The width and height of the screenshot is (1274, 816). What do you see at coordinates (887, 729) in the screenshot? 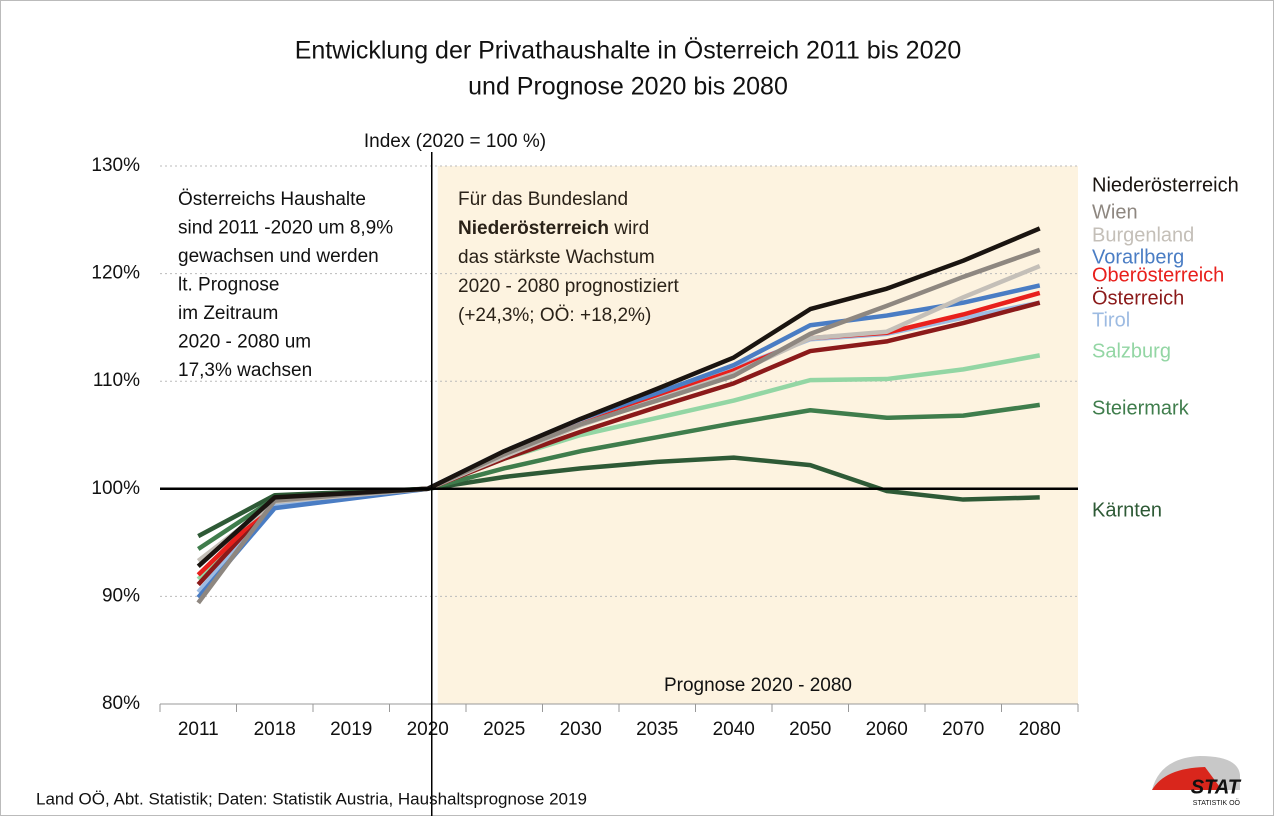
I see `x-tick-label: 2060` at bounding box center [887, 729].